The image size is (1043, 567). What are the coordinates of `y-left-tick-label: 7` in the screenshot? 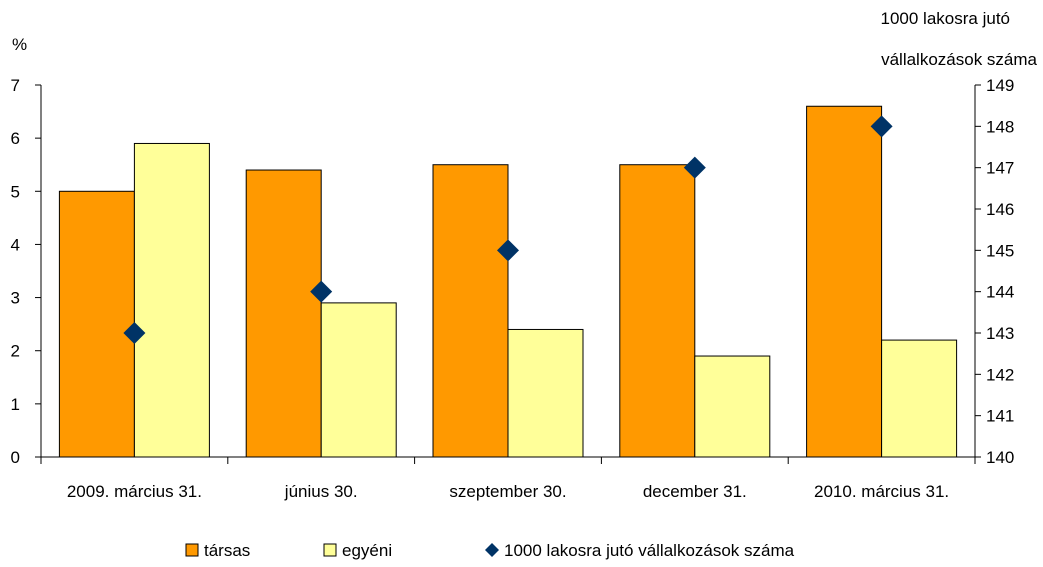 It's located at (15, 85).